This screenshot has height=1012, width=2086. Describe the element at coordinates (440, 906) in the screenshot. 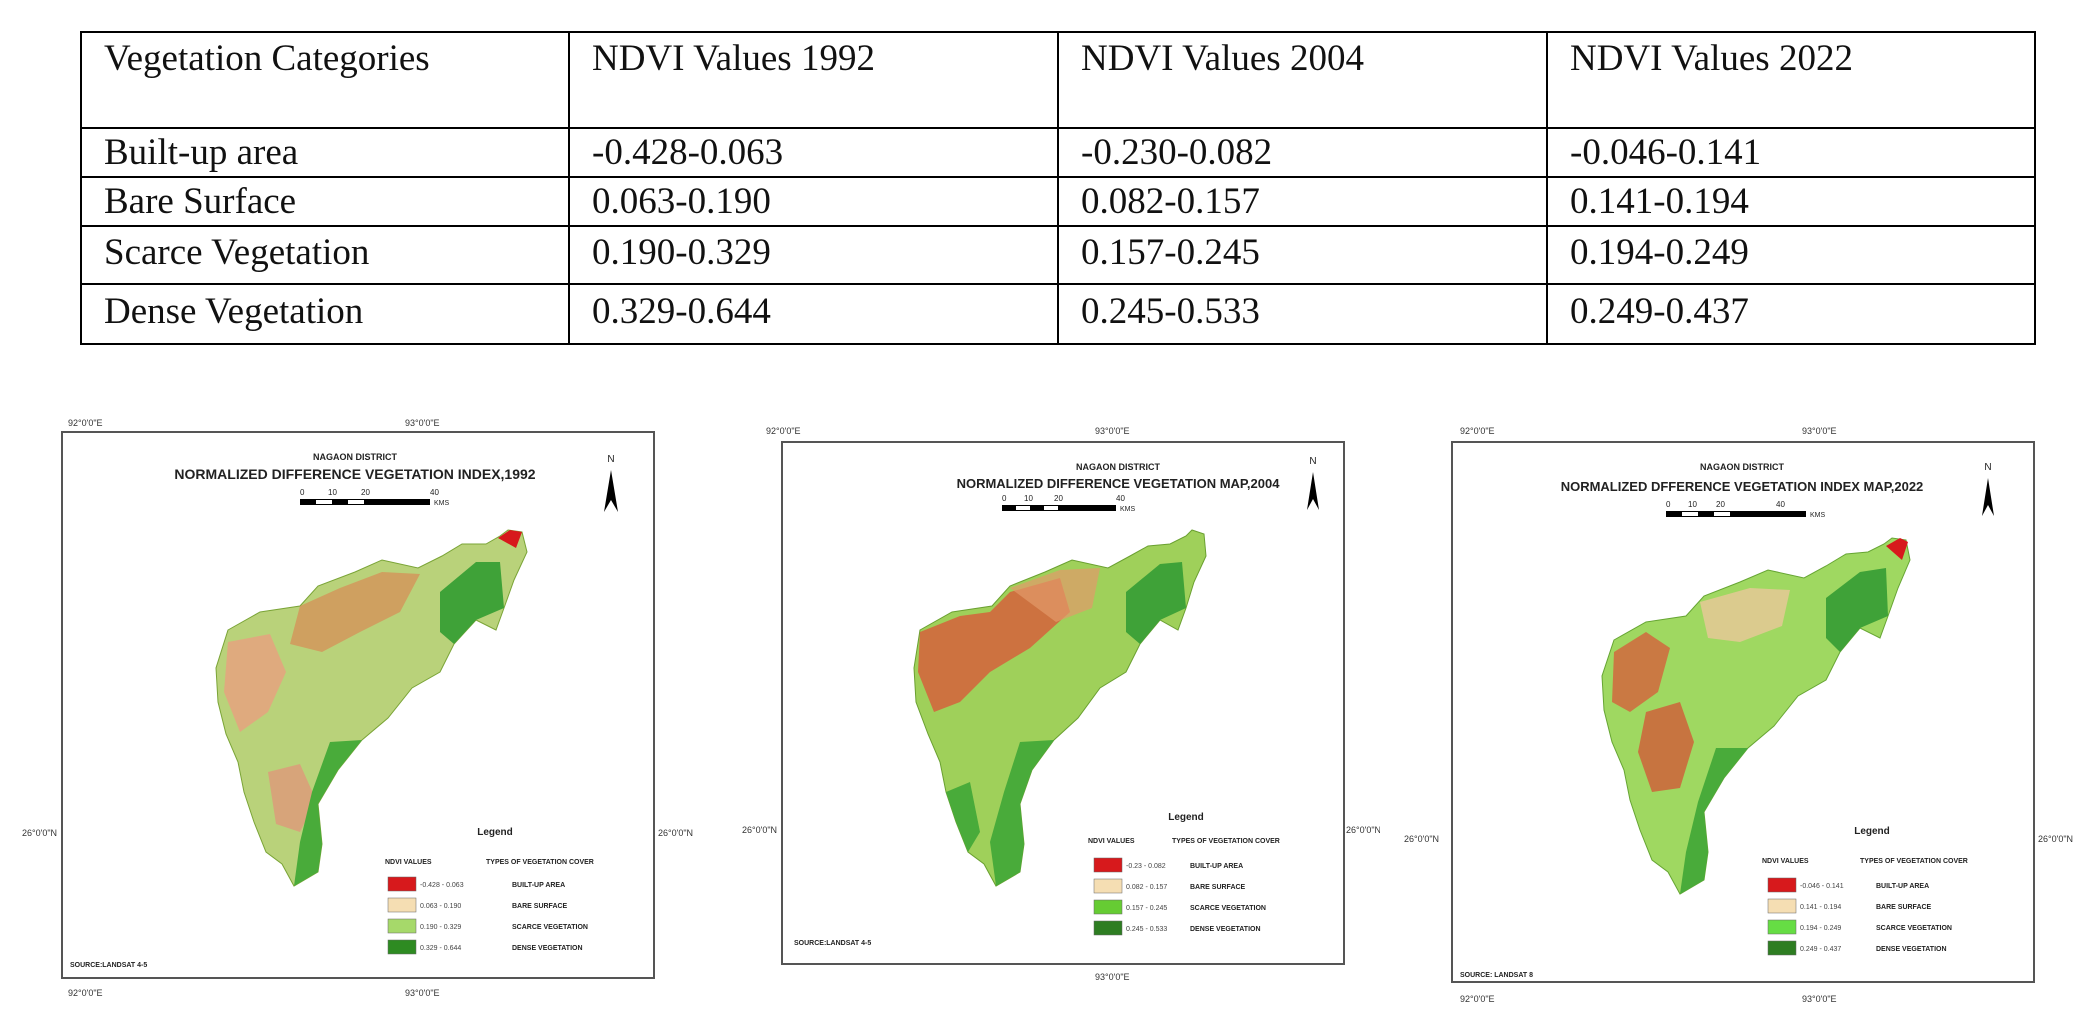

I see `legend-range: 0.063 - 0.190` at that location.